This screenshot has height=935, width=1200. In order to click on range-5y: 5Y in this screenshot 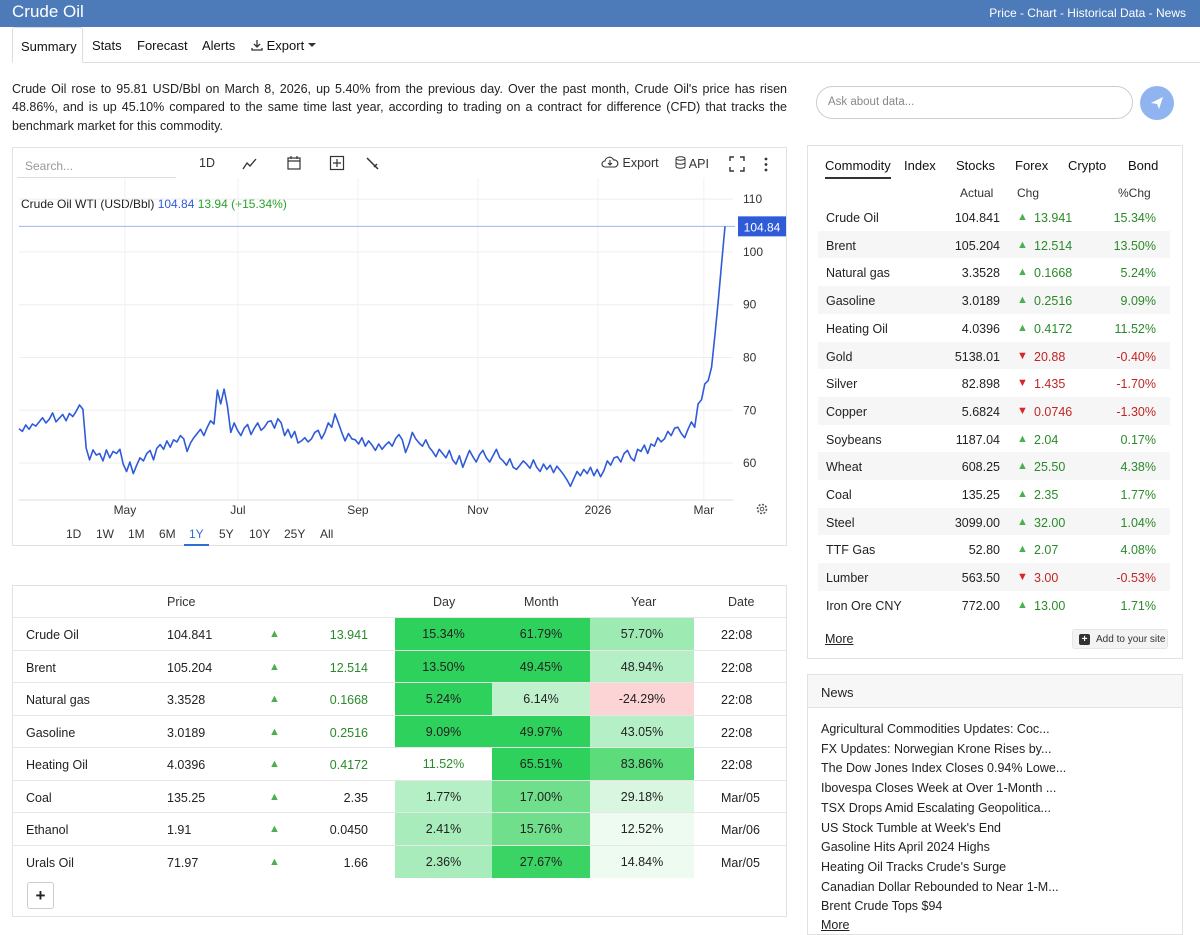, I will do `click(226, 534)`.